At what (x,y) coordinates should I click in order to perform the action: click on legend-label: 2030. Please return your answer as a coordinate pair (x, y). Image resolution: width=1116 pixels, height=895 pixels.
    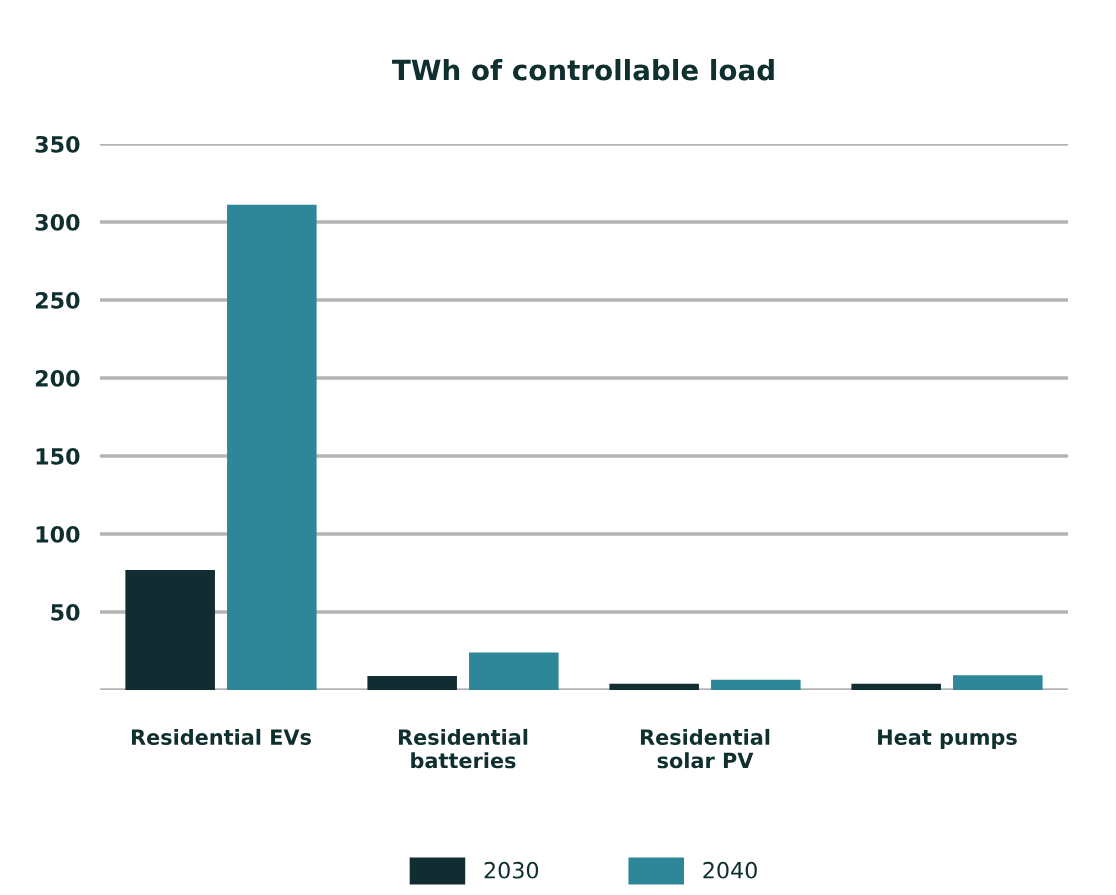
    Looking at the image, I should click on (511, 870).